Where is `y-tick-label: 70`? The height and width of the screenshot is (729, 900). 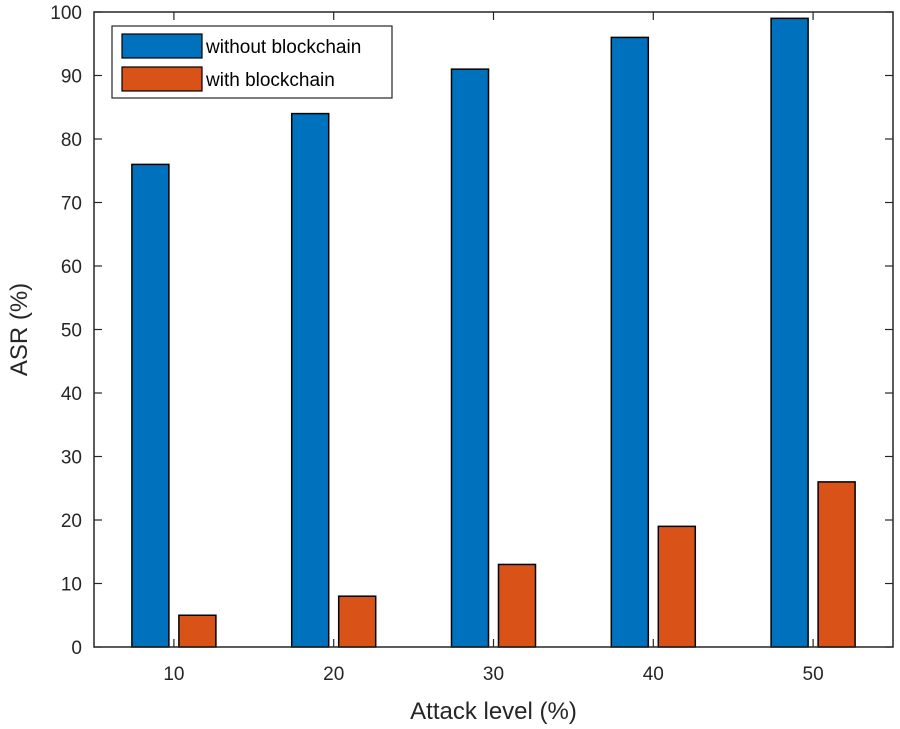
y-tick-label: 70 is located at coordinates (71, 204).